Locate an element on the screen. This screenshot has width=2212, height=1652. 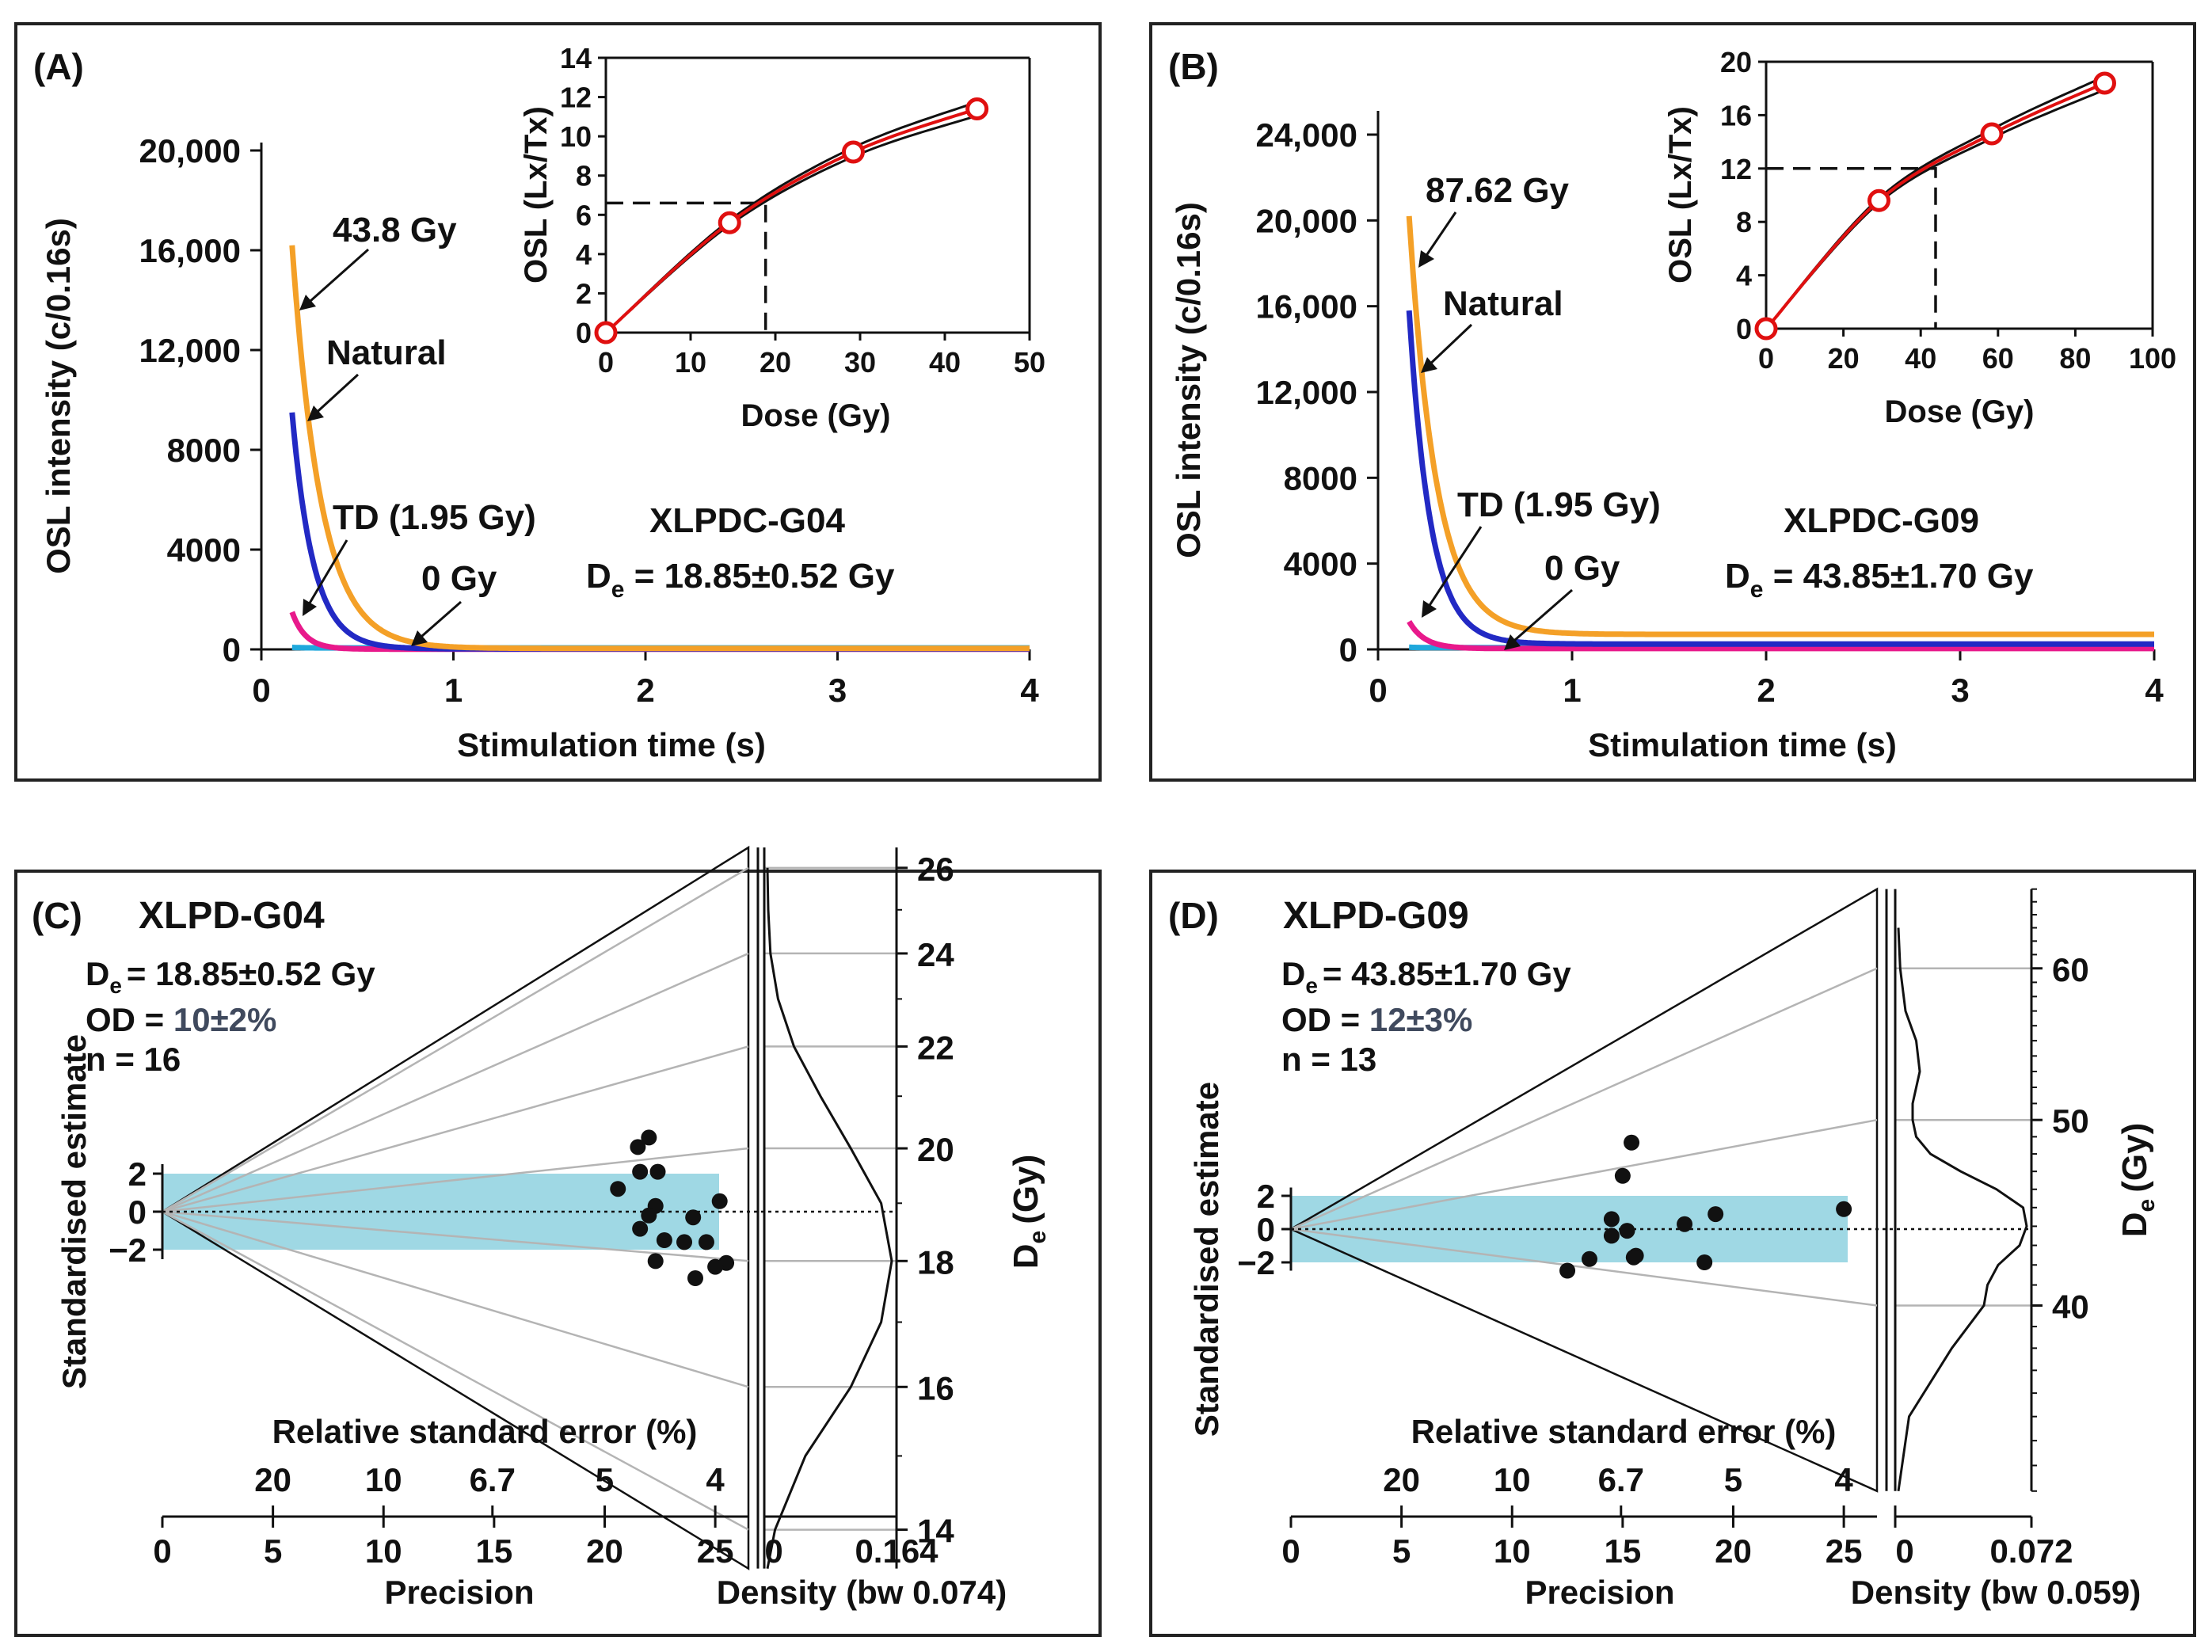
panel-b-arrowhead-natural is located at coordinates (1429, 365).